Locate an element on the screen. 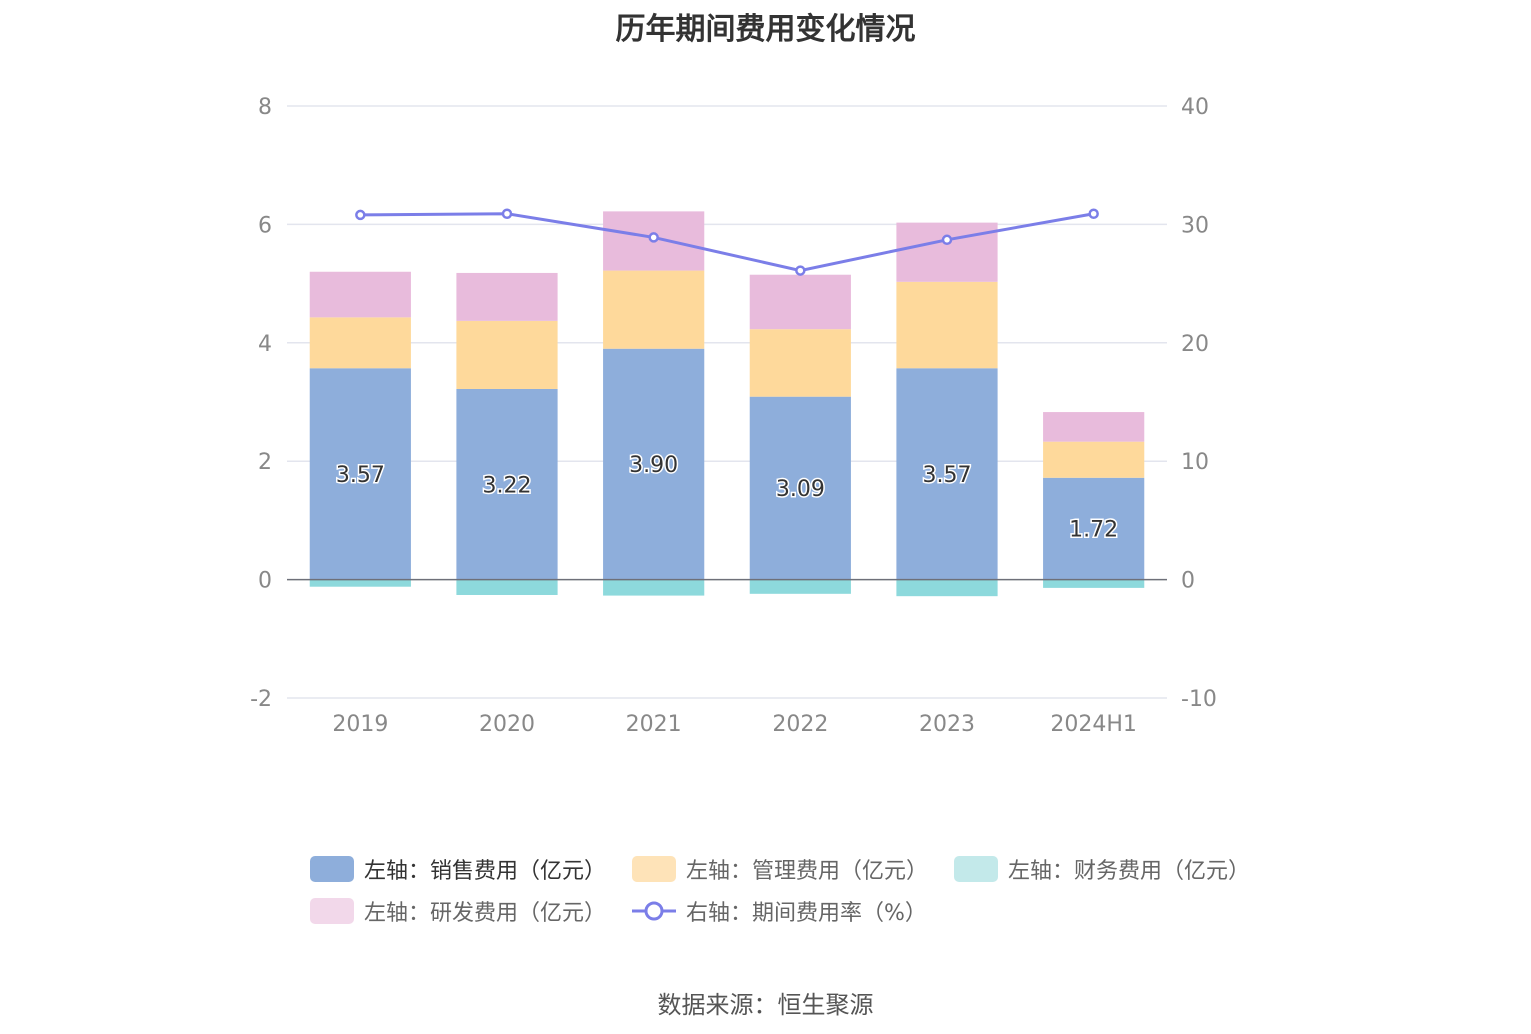  expense-rate-line is located at coordinates (727, 242).